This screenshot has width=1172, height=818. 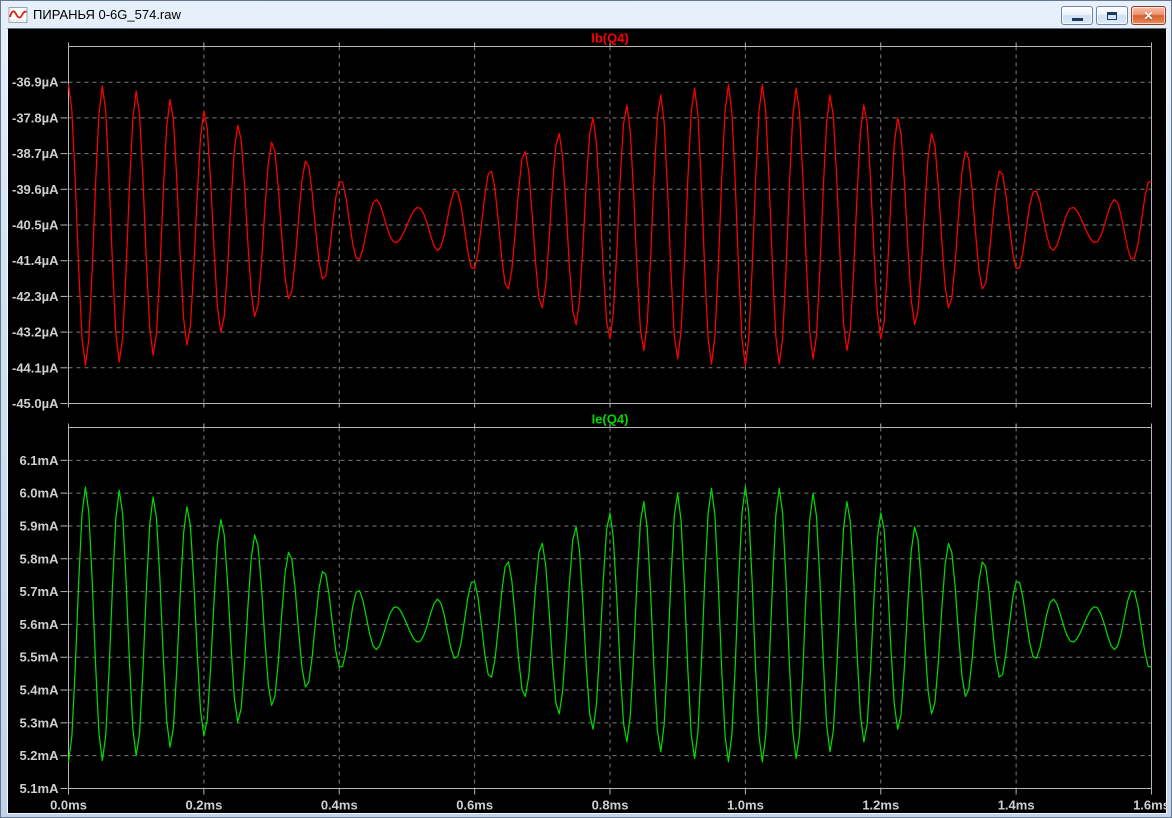 What do you see at coordinates (35, 260) in the screenshot?
I see `y-tick-label: -41.4µA` at bounding box center [35, 260].